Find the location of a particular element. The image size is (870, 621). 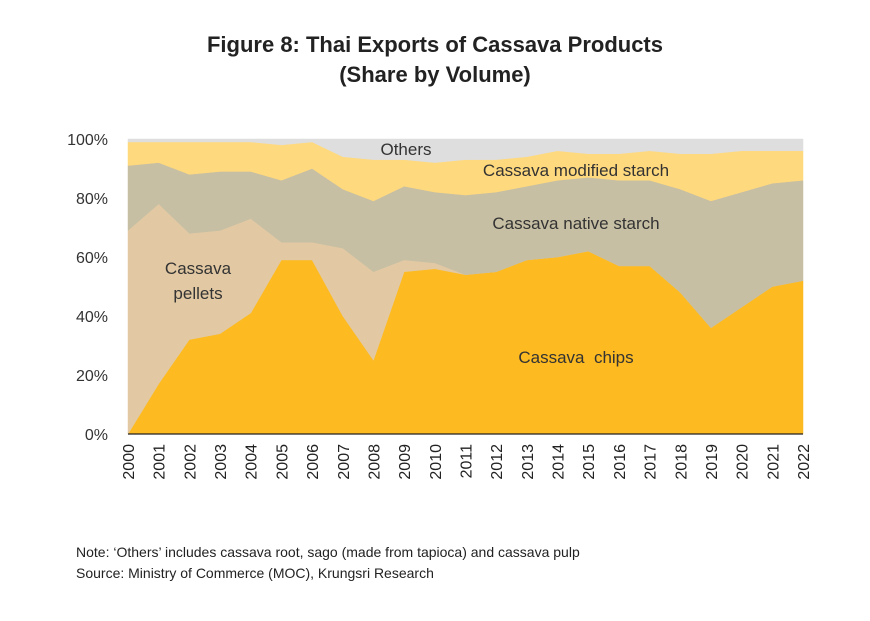

x-tick-label: 2011 is located at coordinates (467, 461).